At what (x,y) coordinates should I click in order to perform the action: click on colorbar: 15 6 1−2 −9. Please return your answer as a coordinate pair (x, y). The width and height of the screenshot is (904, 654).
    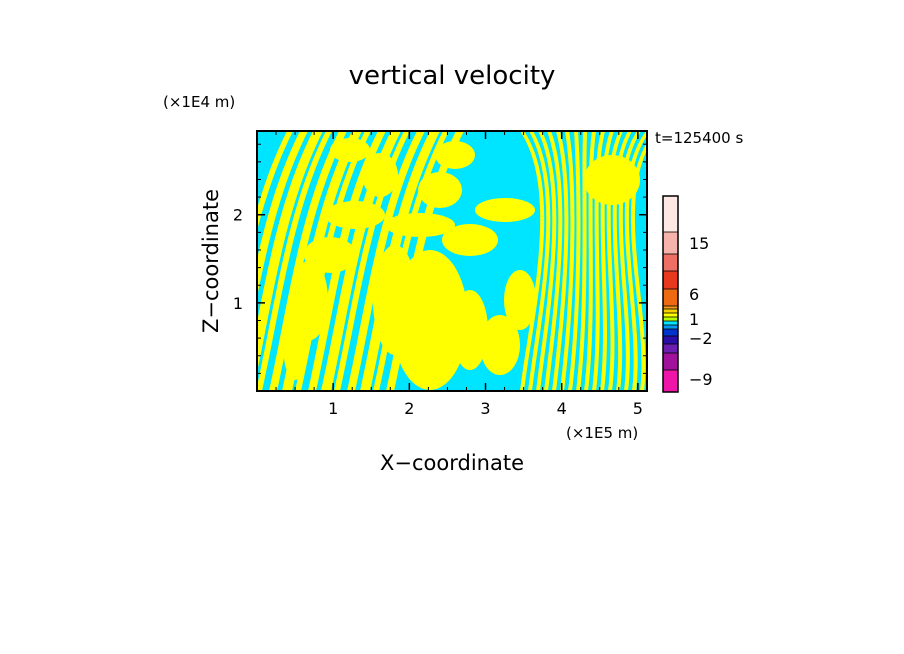
    Looking at the image, I should click on (687, 294).